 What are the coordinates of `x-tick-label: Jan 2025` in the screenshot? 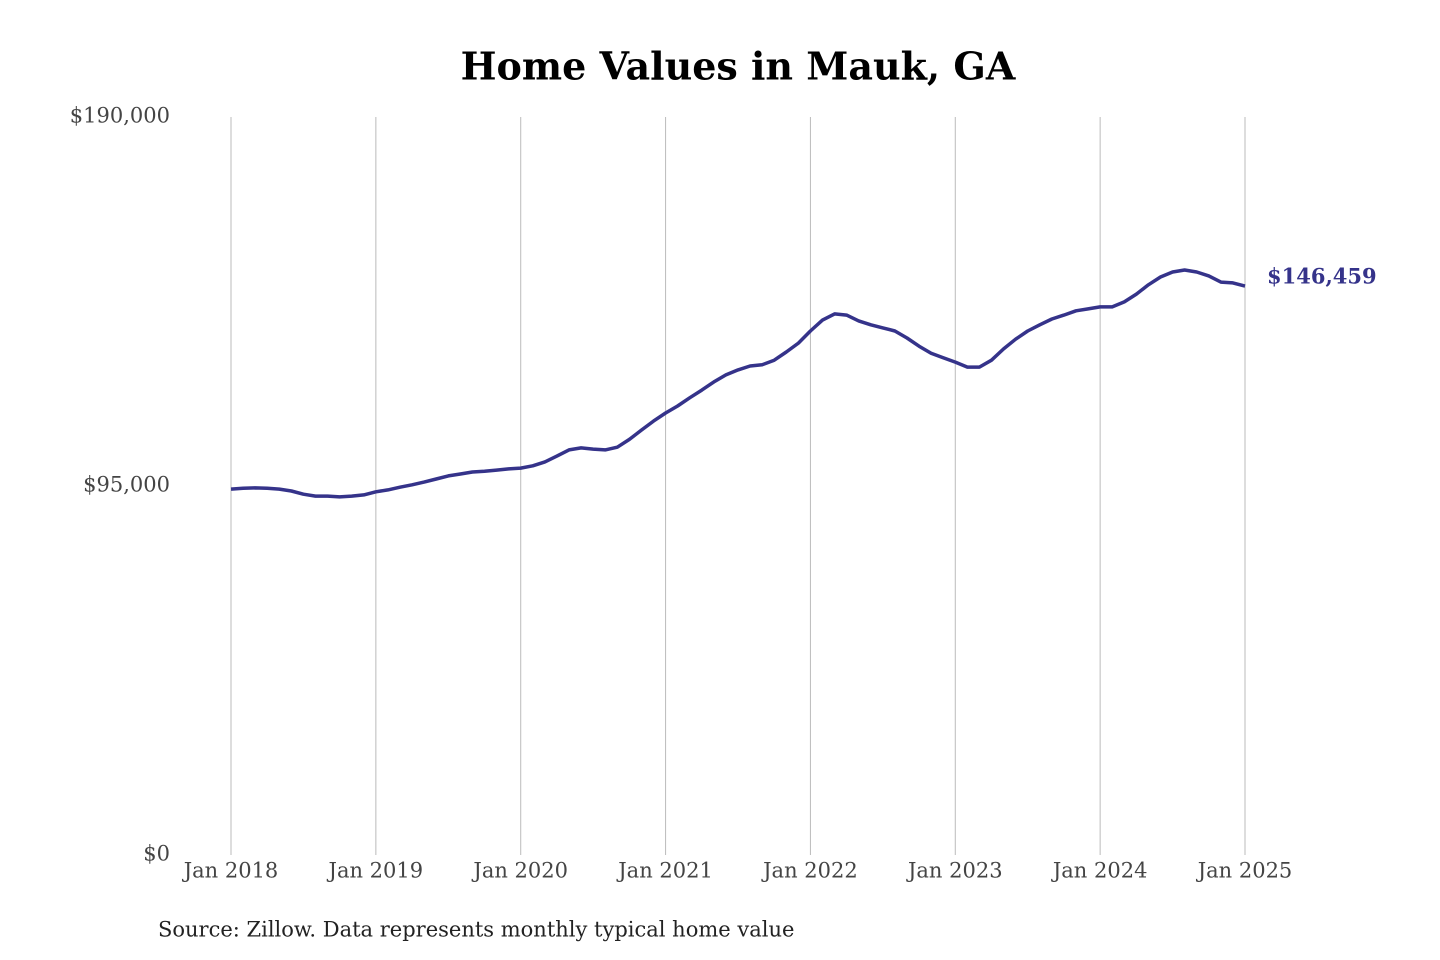 It's located at (1244, 871).